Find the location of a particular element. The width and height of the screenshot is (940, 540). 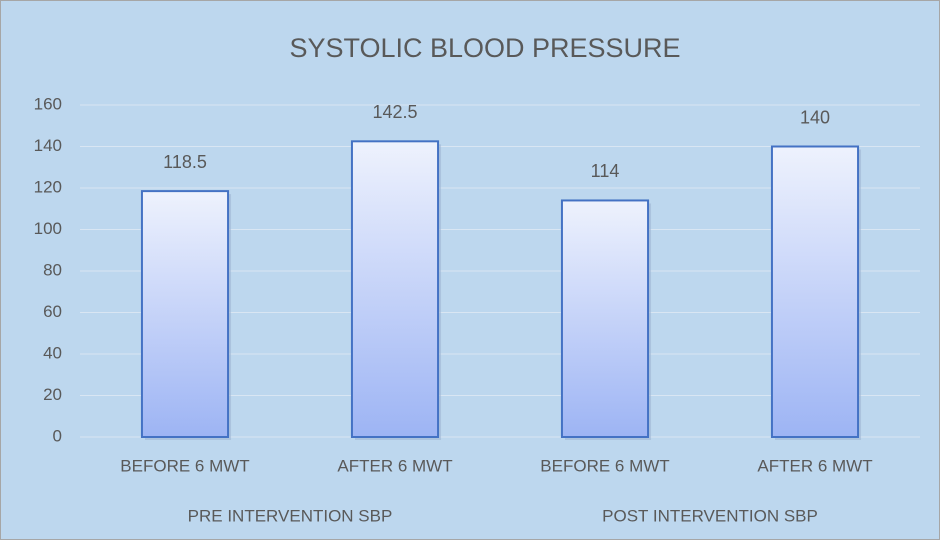

y-tick-label: 20 is located at coordinates (52, 394).